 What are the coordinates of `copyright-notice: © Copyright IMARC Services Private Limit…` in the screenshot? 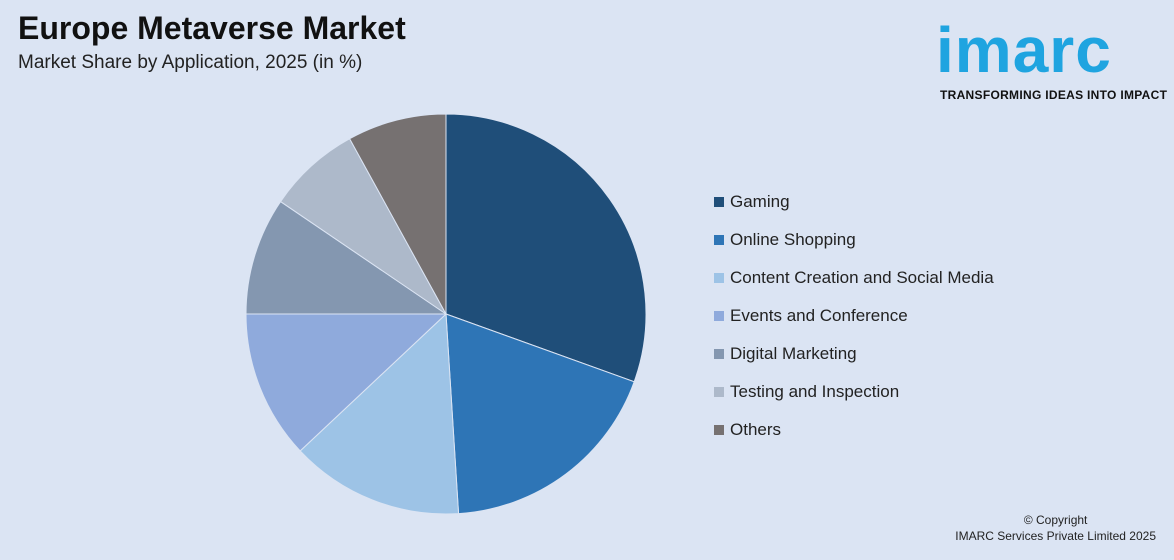 It's located at (1055, 528).